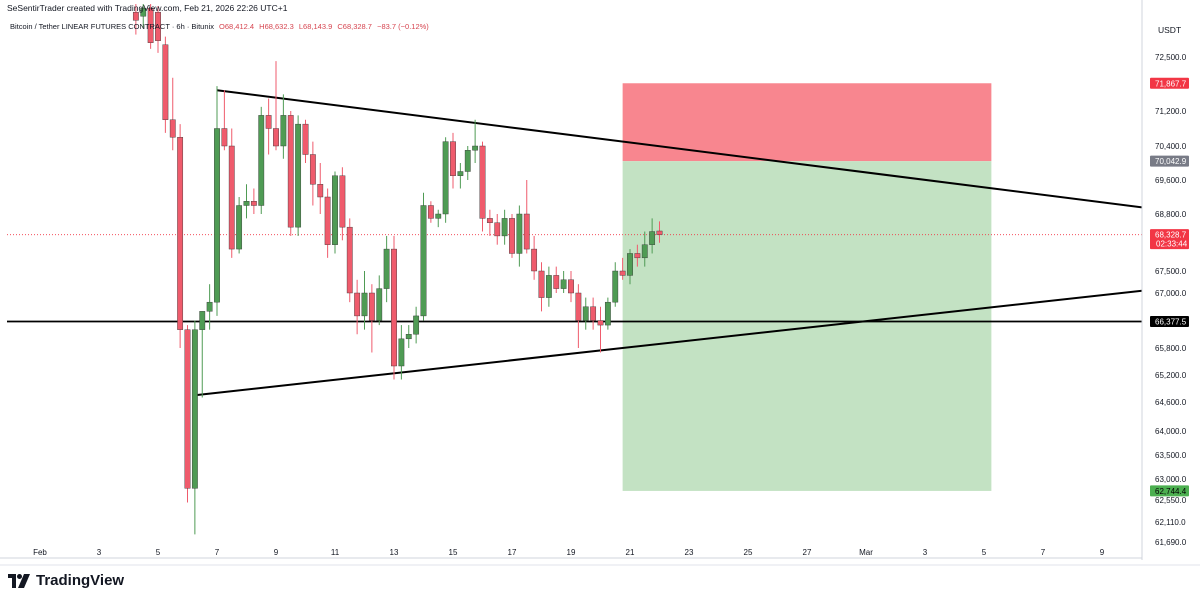  Describe the element at coordinates (748, 552) in the screenshot. I see `time-tick-label: 25` at that location.